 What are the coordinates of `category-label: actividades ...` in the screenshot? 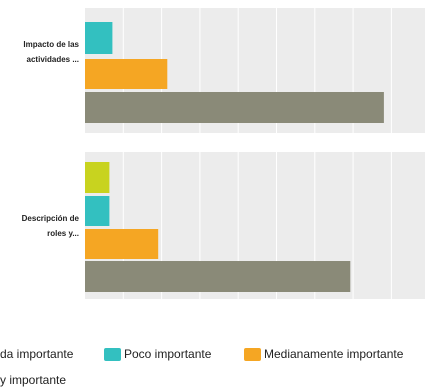 It's located at (53, 59).